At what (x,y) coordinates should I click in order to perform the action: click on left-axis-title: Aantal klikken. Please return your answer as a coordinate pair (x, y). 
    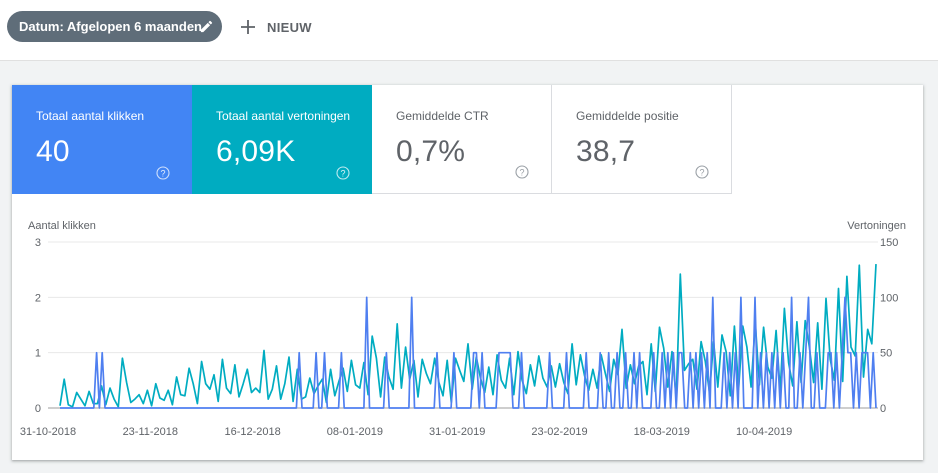
    Looking at the image, I should click on (62, 226).